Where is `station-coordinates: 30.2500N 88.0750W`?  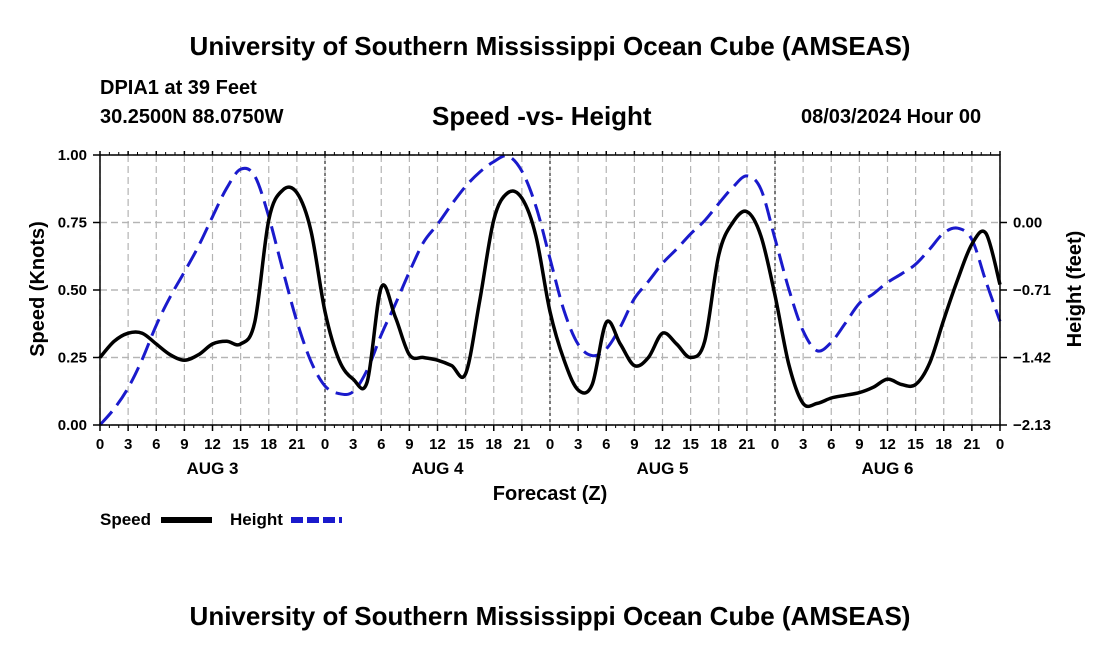 station-coordinates: 30.2500N 88.0750W is located at coordinates (192, 117).